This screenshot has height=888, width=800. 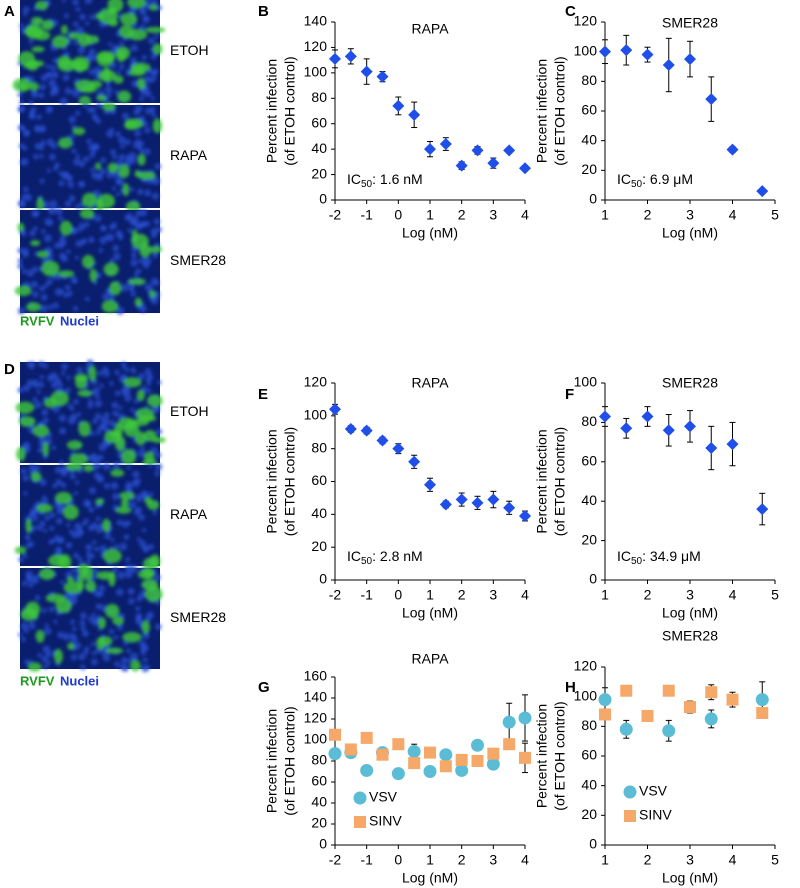 What do you see at coordinates (385, 557) in the screenshot?
I see `annotation: IC50: 2.8 nM` at bounding box center [385, 557].